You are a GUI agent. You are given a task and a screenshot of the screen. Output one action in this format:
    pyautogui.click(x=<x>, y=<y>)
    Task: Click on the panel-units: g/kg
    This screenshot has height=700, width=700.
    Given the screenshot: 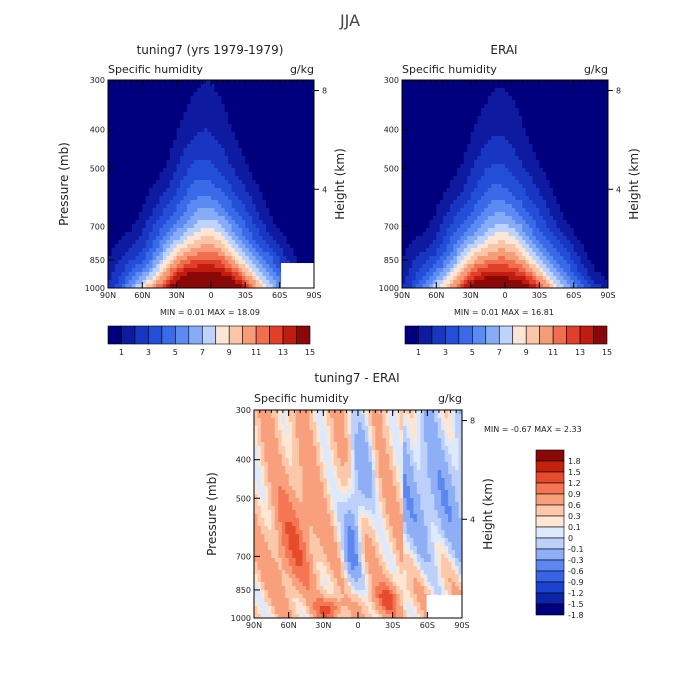 What is the action you would take?
    pyautogui.click(x=302, y=69)
    